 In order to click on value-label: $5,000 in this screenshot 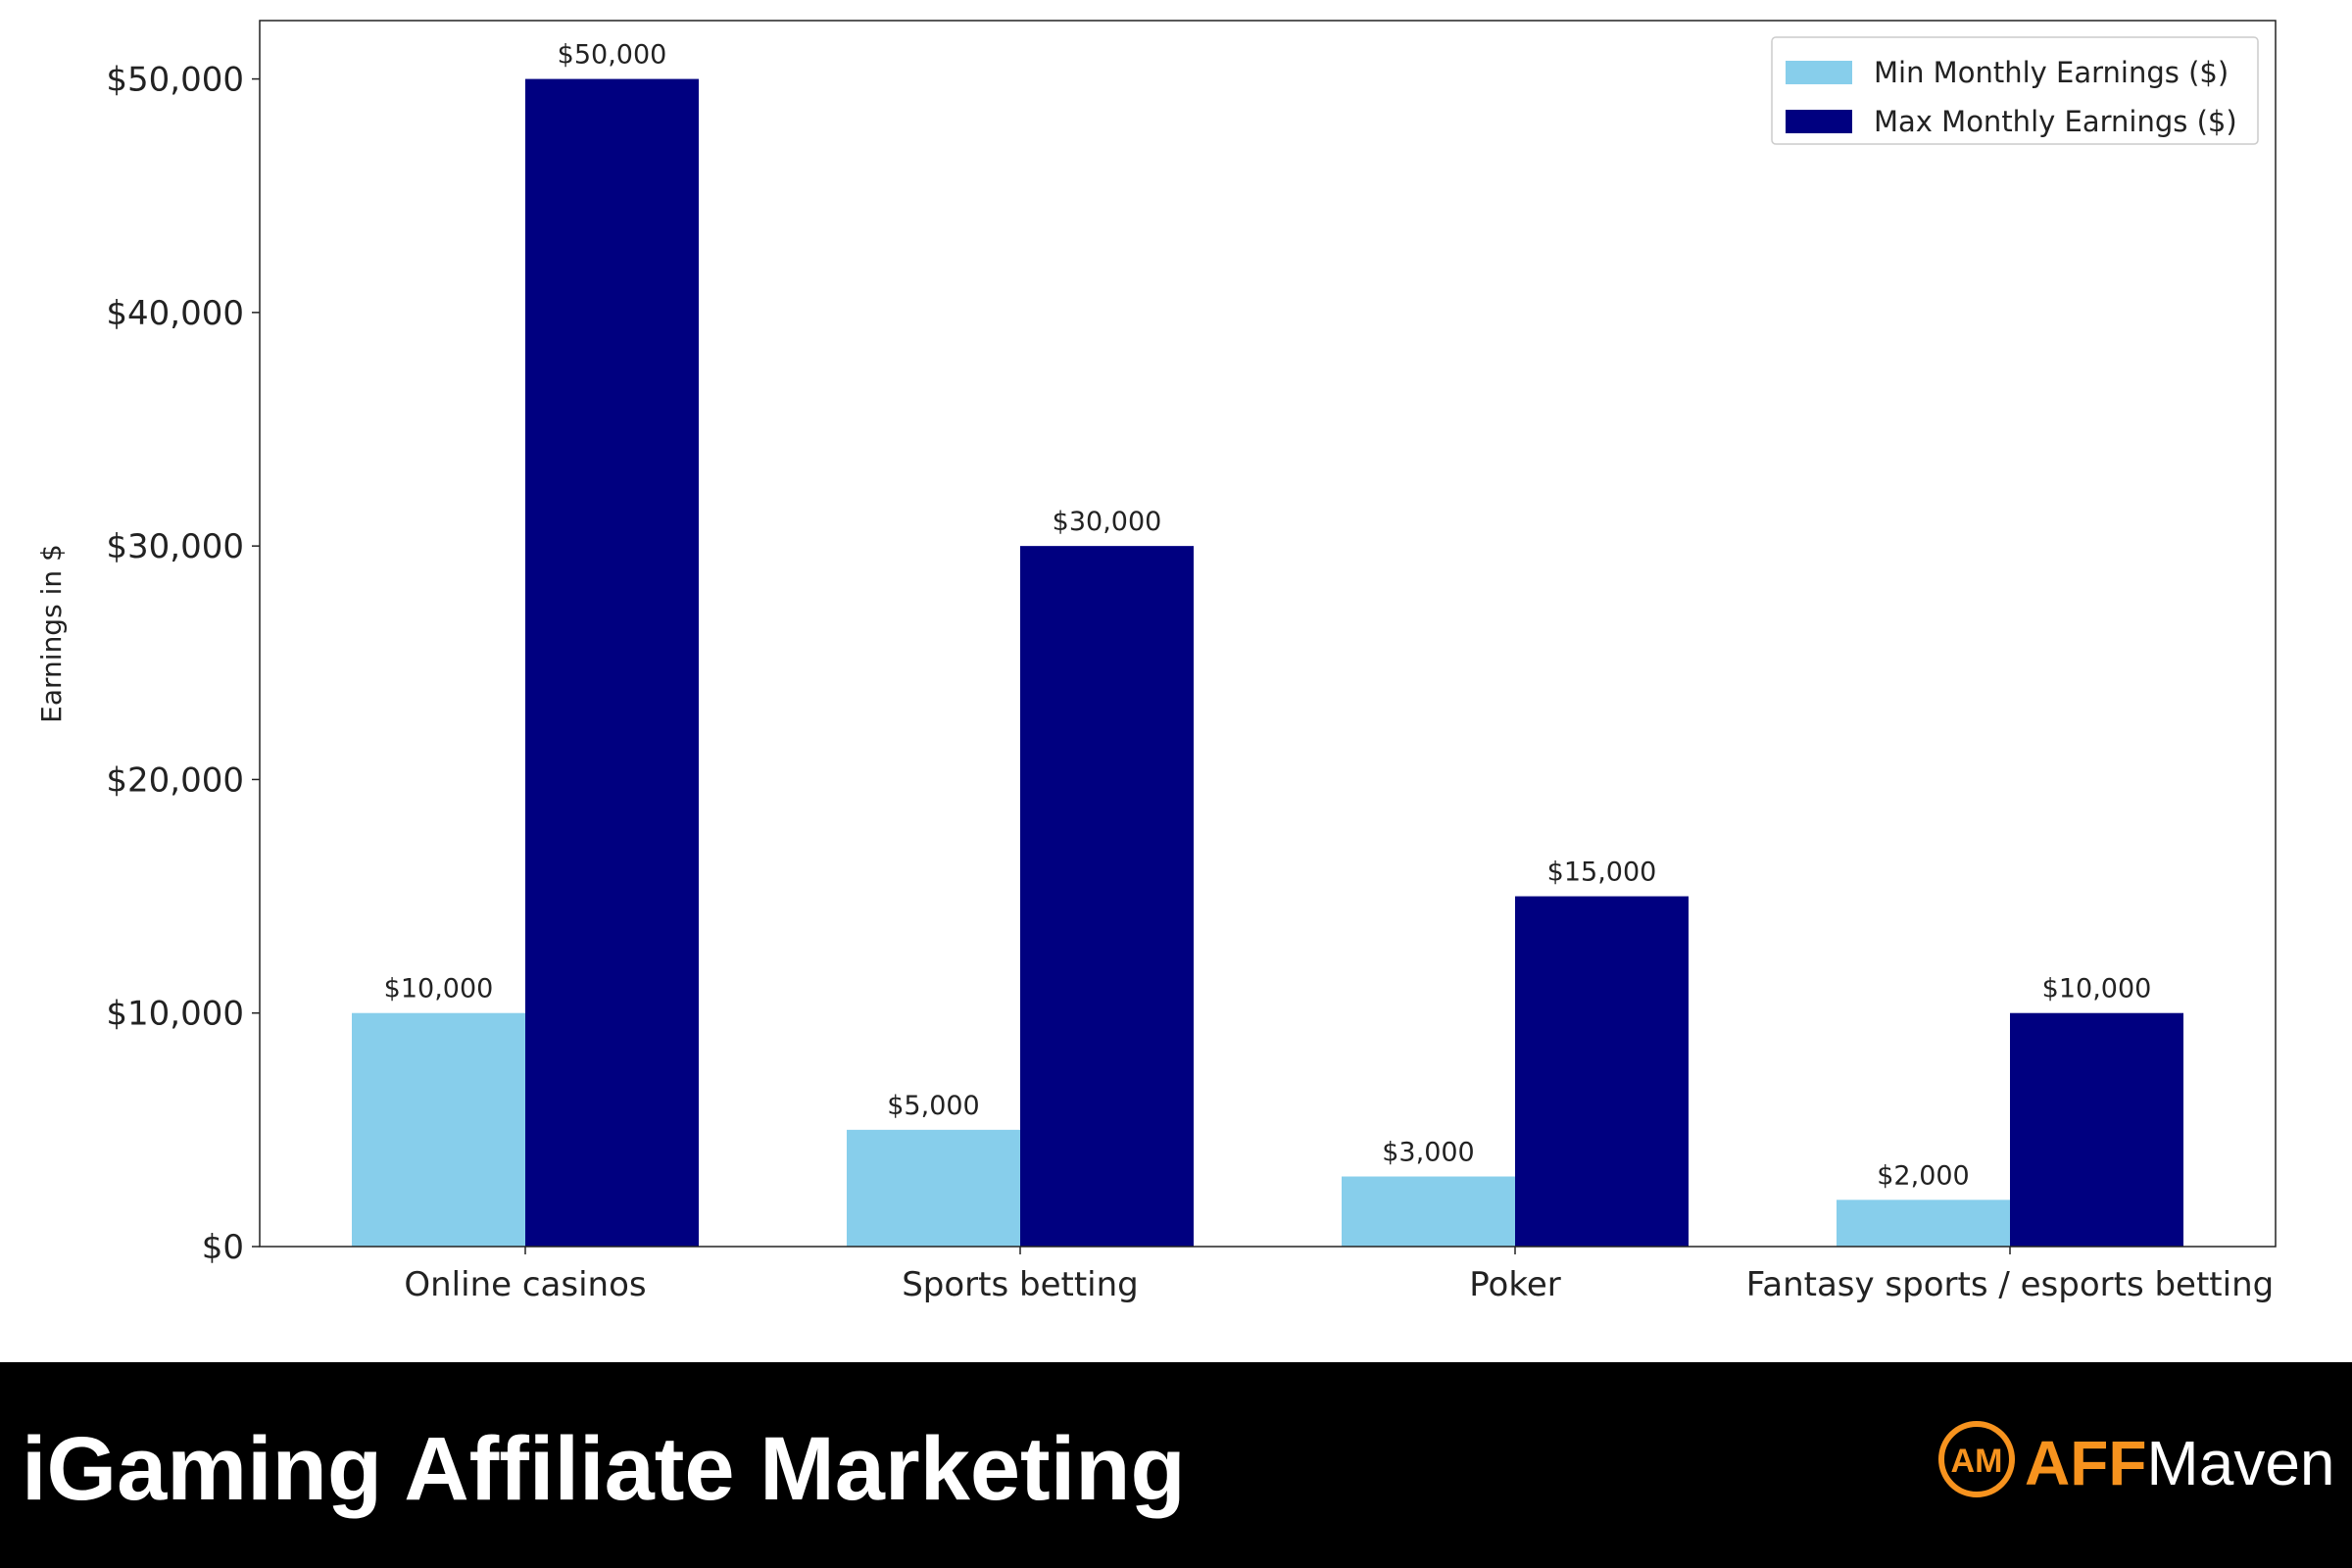, I will do `click(933, 1106)`.